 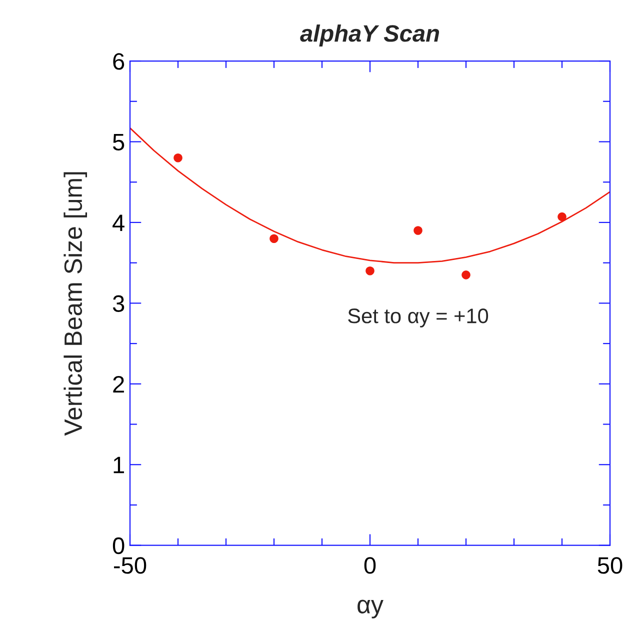 What do you see at coordinates (130, 565) in the screenshot?
I see `x-tick-label: -50` at bounding box center [130, 565].